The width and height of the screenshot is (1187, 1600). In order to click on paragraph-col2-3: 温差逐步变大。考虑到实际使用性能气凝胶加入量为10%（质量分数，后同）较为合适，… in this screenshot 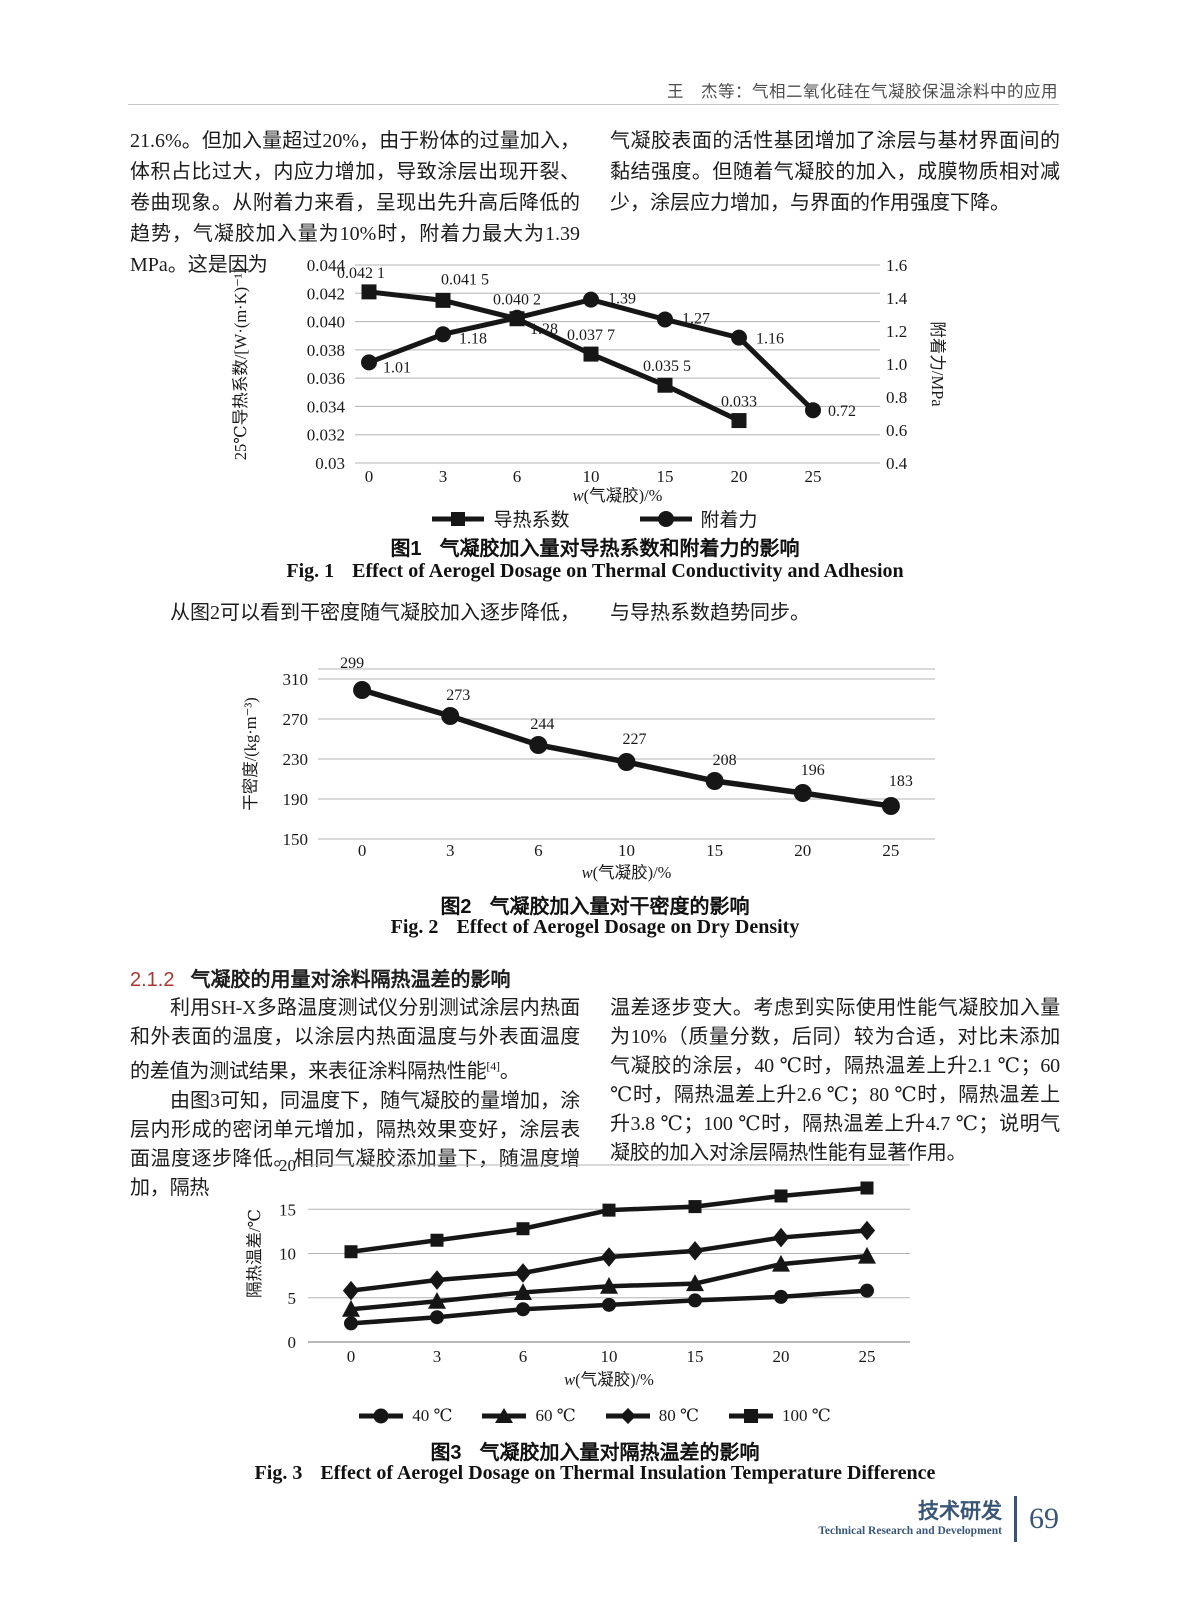, I will do `click(835, 1081)`.